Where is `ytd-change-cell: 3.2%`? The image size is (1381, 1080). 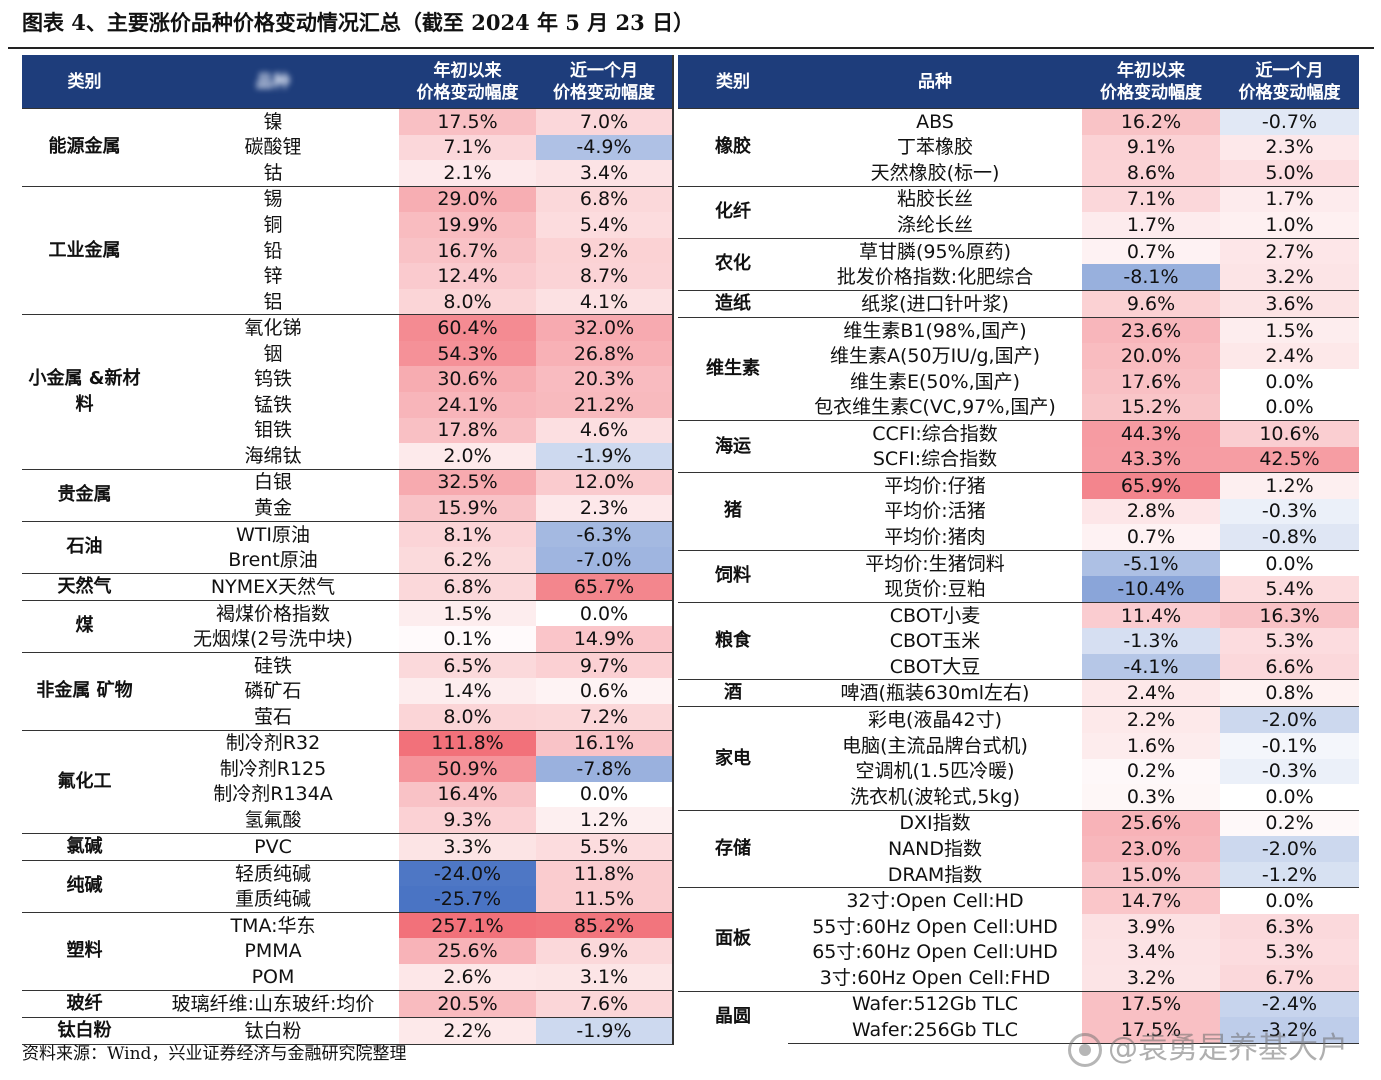 ytd-change-cell: 3.2% is located at coordinates (1151, 977).